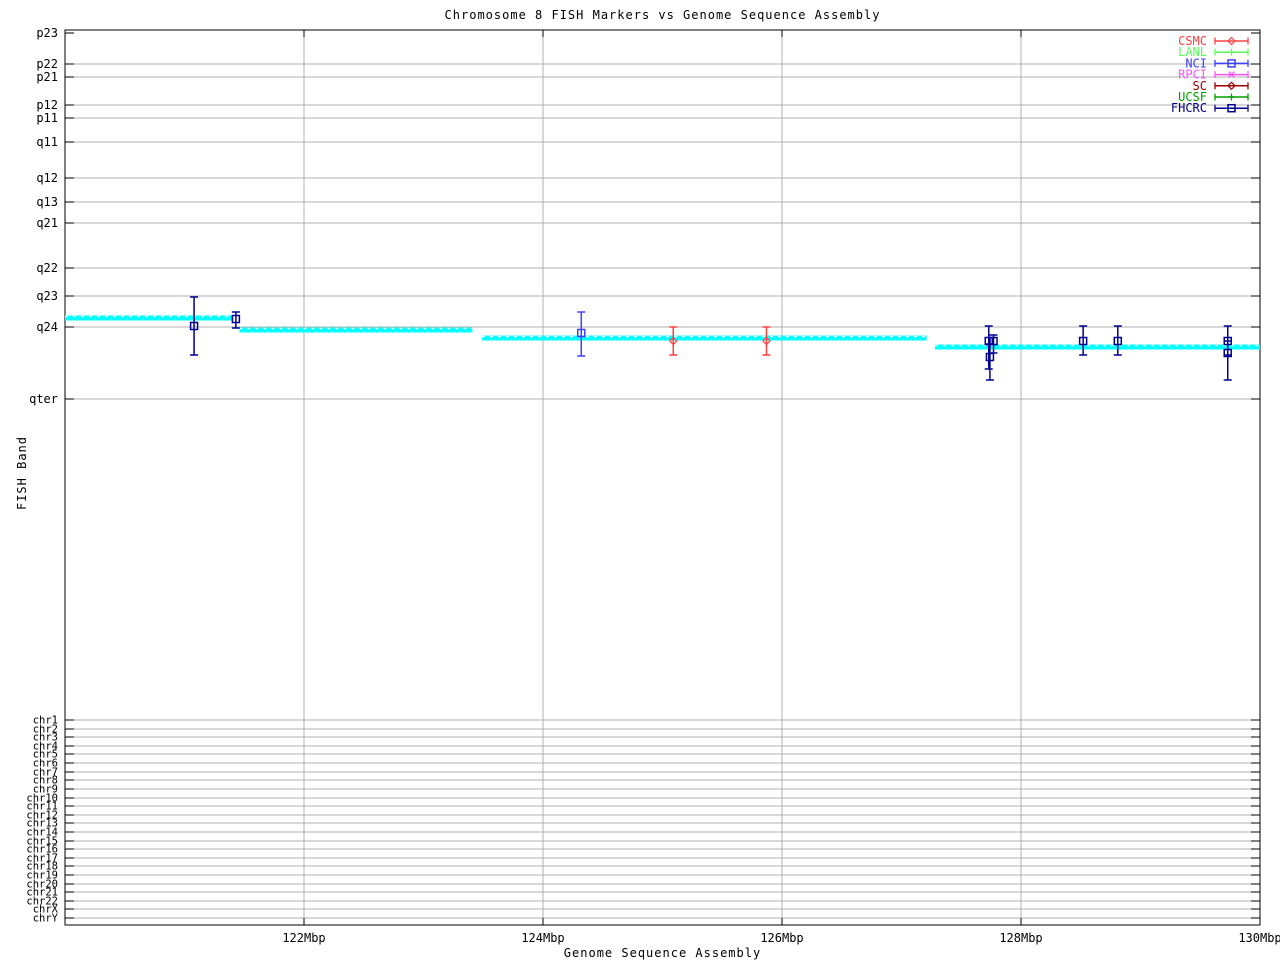  Describe the element at coordinates (1200, 86) in the screenshot. I see `legend-entry-sc-label: SC` at that location.